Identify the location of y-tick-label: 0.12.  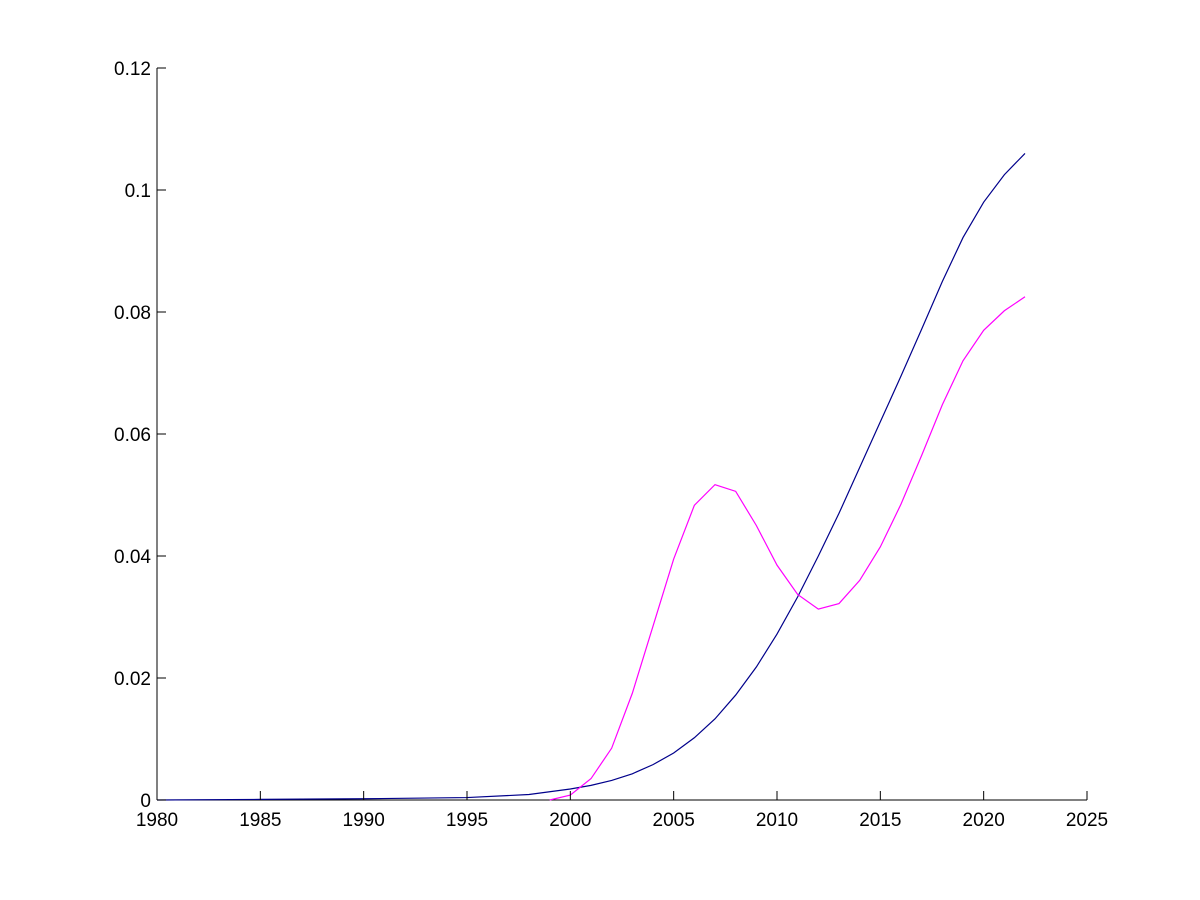
(132, 69).